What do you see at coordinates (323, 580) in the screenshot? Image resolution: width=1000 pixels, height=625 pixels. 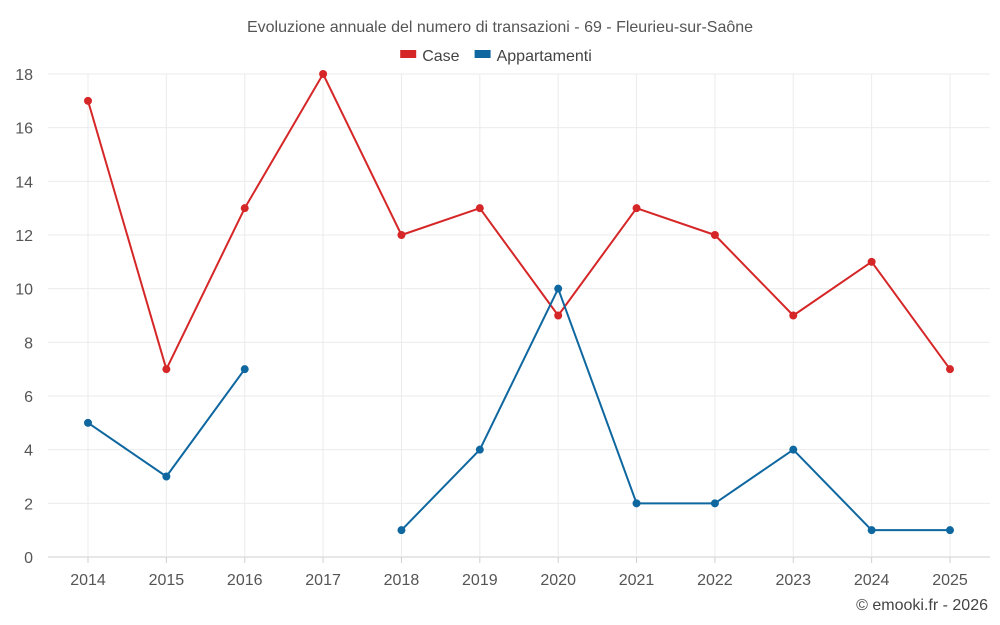 I see `x-tick-label: 2017` at bounding box center [323, 580].